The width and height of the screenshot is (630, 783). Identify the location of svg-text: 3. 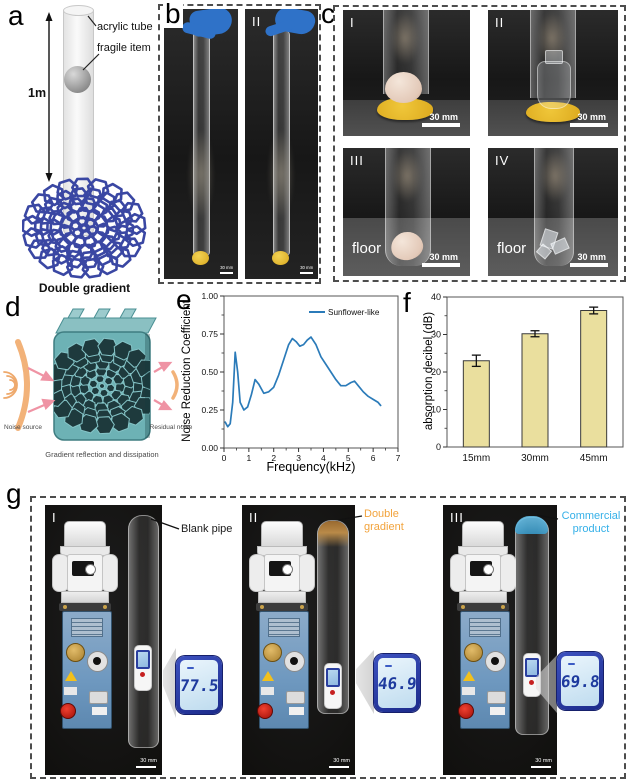
(298, 458).